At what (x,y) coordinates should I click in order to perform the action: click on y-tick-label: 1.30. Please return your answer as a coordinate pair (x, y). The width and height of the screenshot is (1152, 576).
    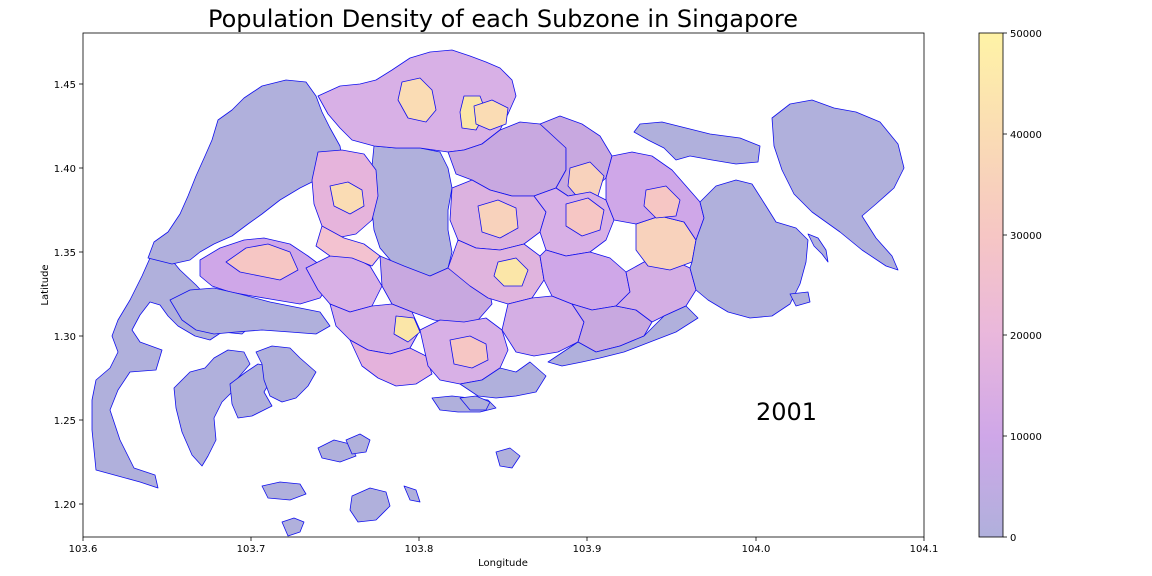
    Looking at the image, I should click on (65, 337).